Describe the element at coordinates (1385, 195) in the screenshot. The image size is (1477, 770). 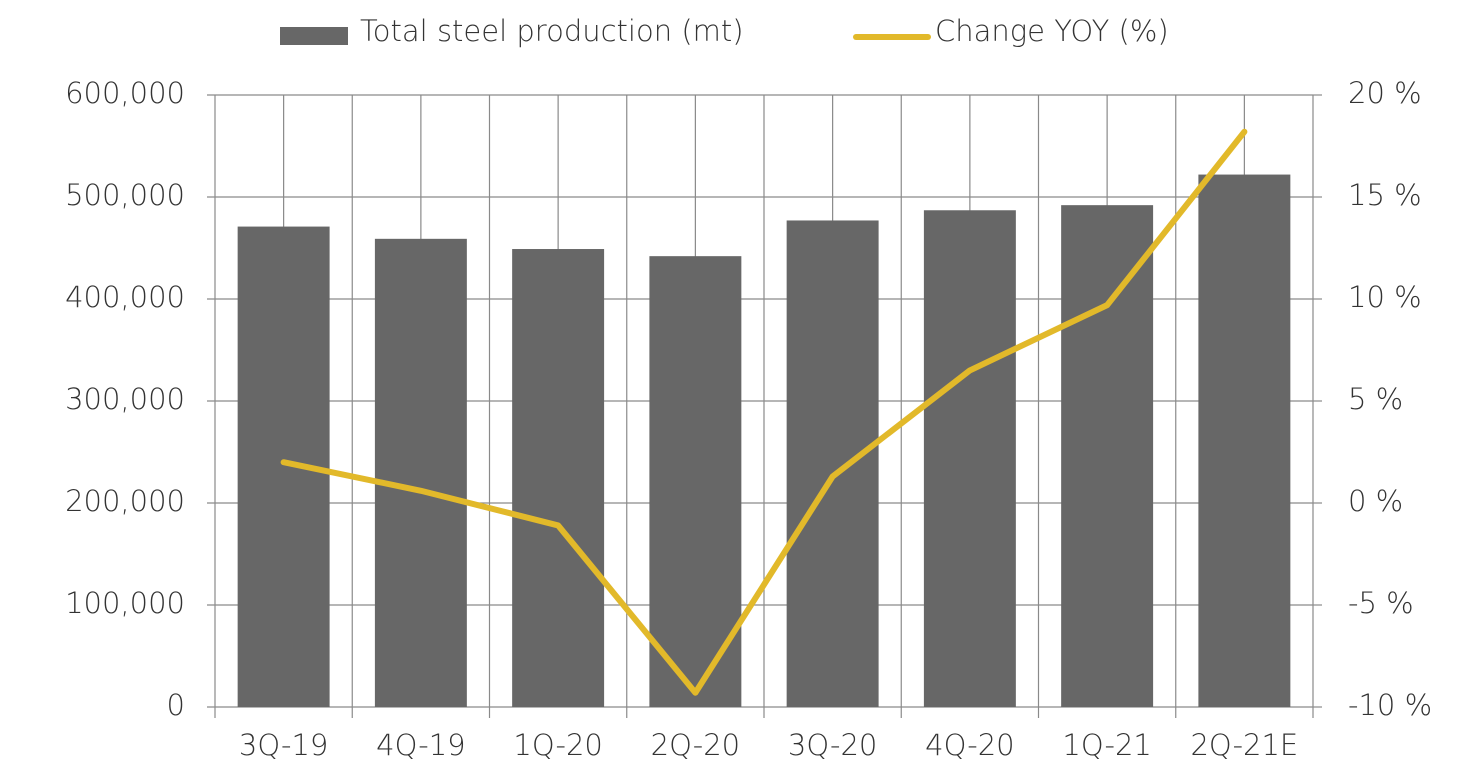
I see `y2-tick-label: 15 %` at that location.